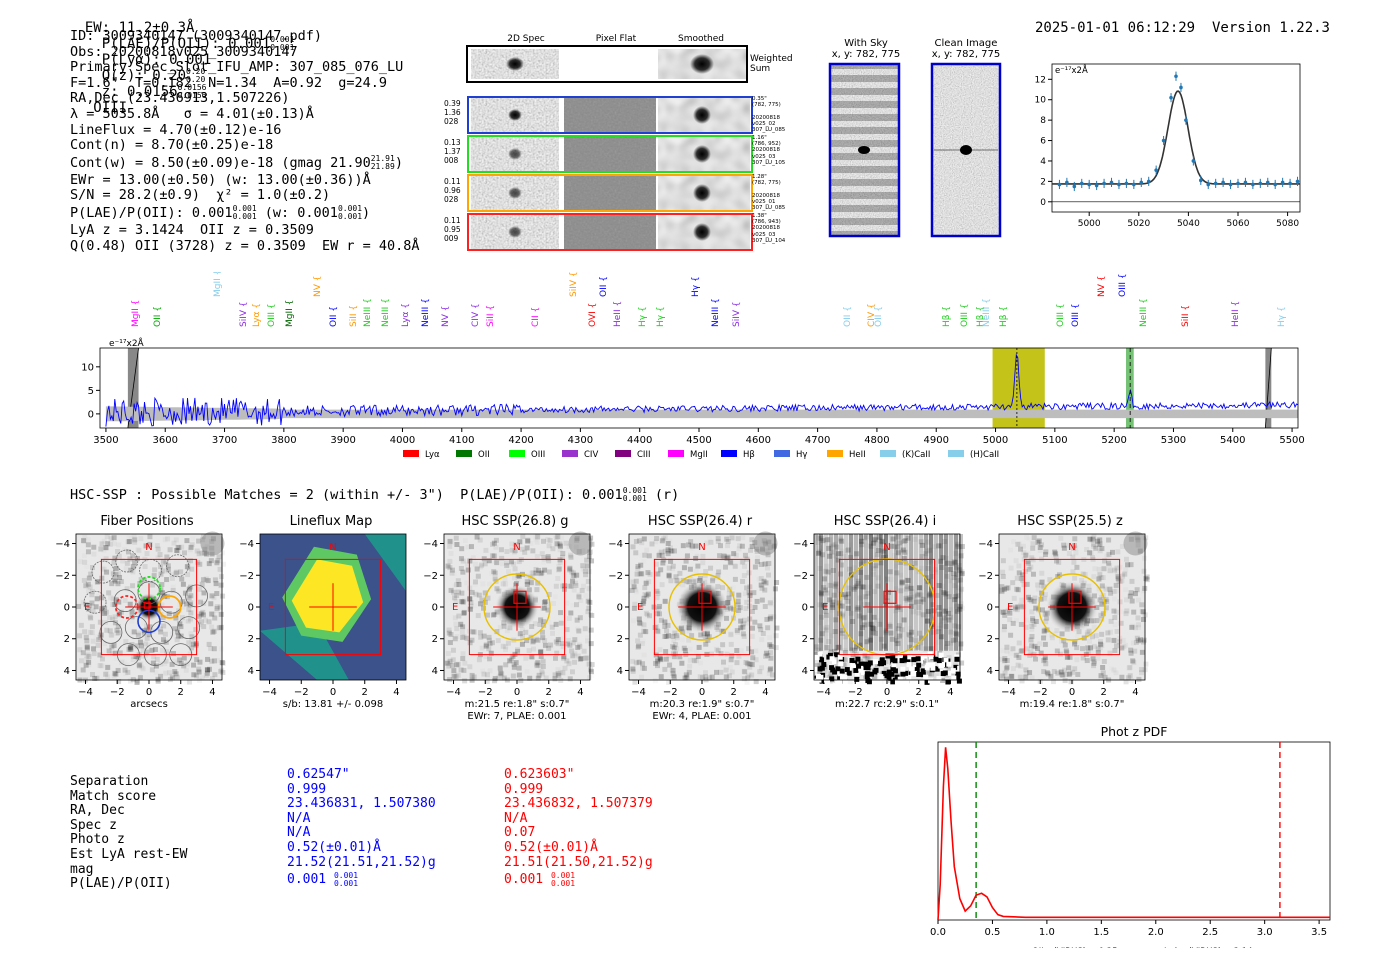 This screenshot has width=1400, height=953. What do you see at coordinates (451, 238) in the screenshot?
I see `spec2d-row-value: 009` at bounding box center [451, 238].